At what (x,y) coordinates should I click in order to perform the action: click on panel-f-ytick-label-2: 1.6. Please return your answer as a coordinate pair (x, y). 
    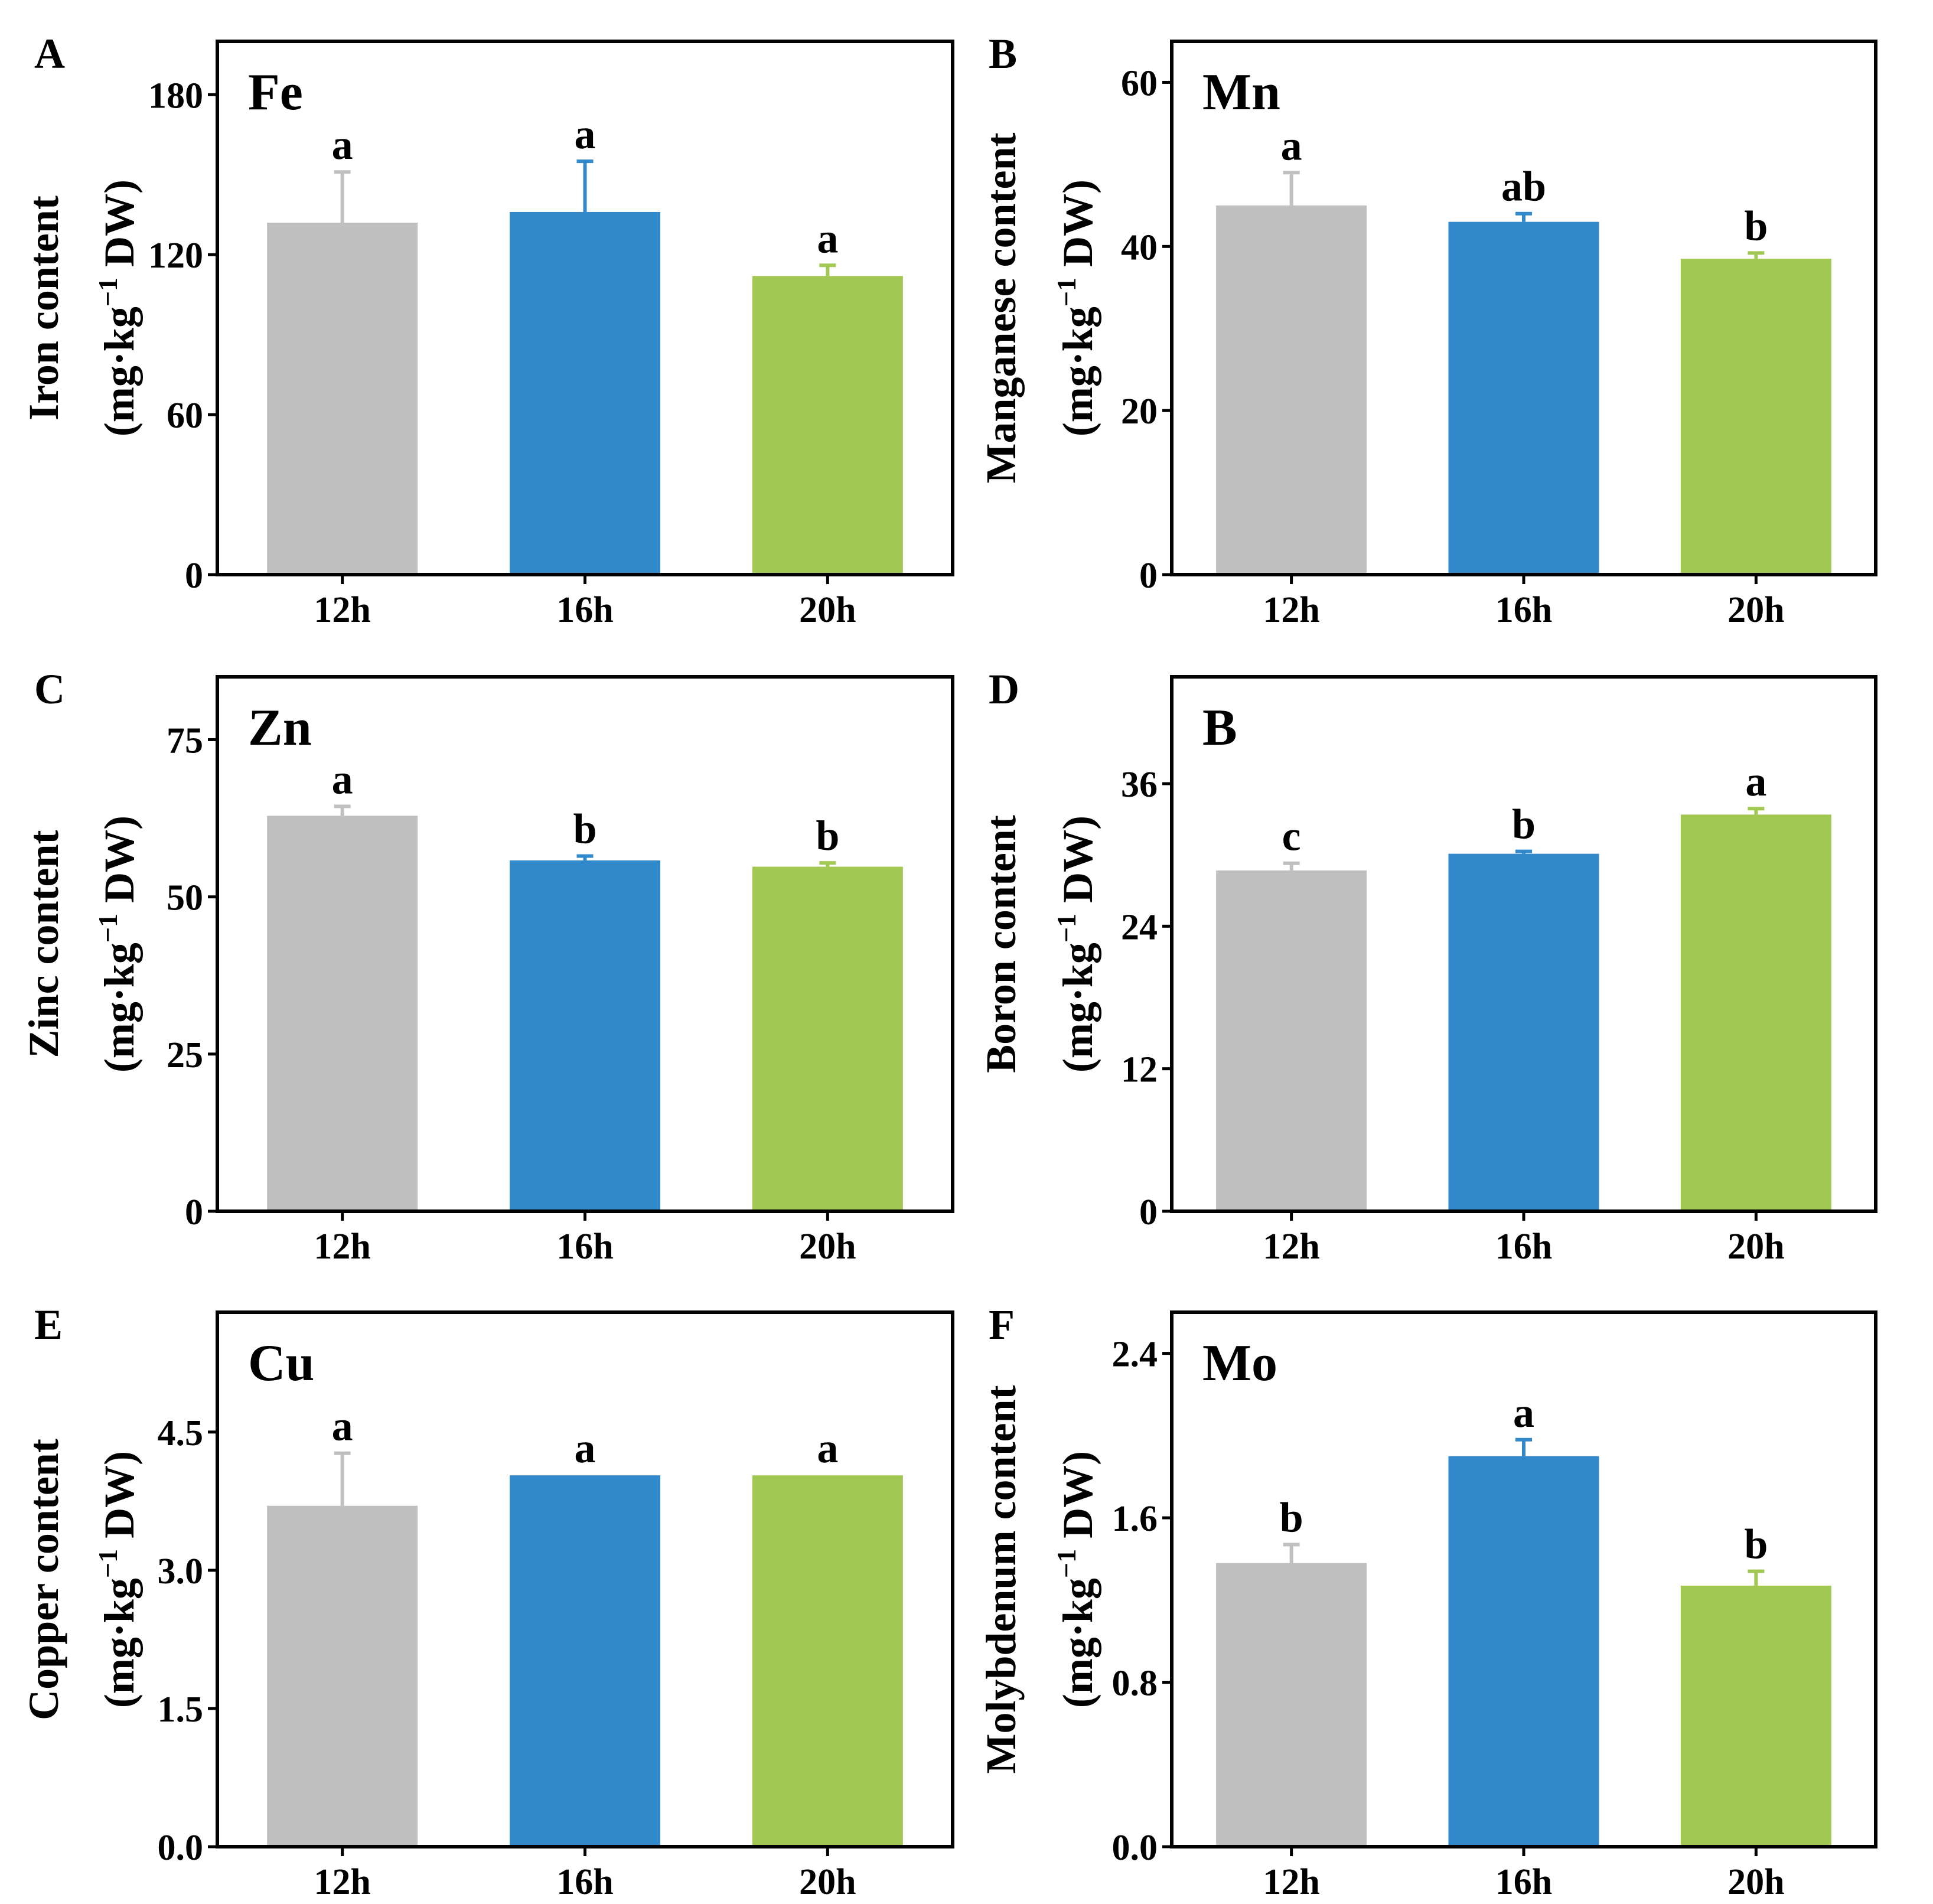
    Looking at the image, I should click on (1135, 1519).